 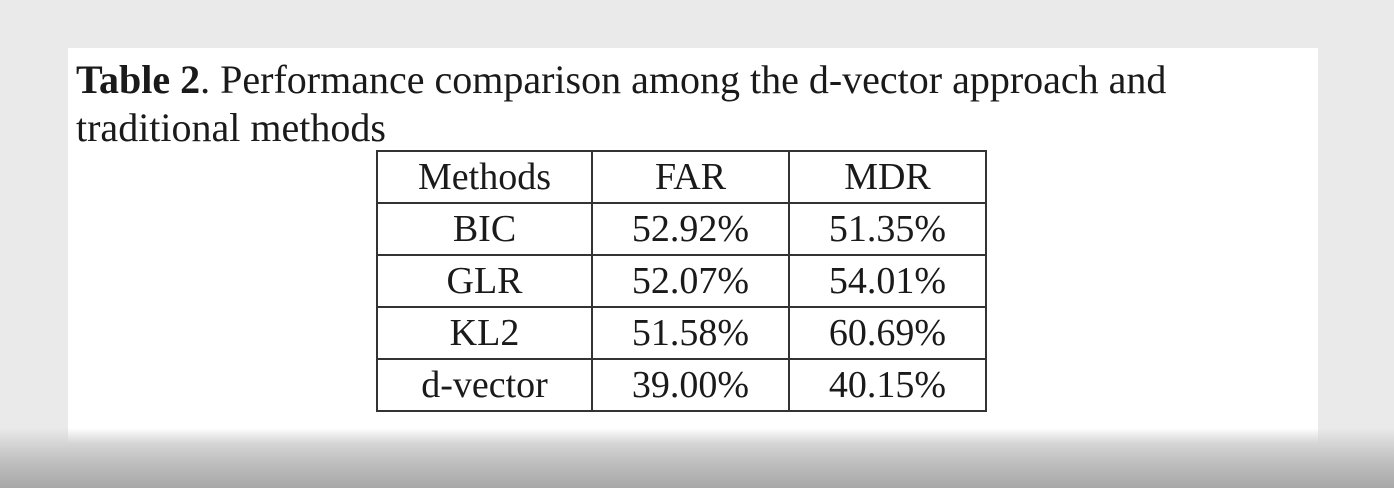 What do you see at coordinates (887, 177) in the screenshot?
I see `header-mdr: MDR` at bounding box center [887, 177].